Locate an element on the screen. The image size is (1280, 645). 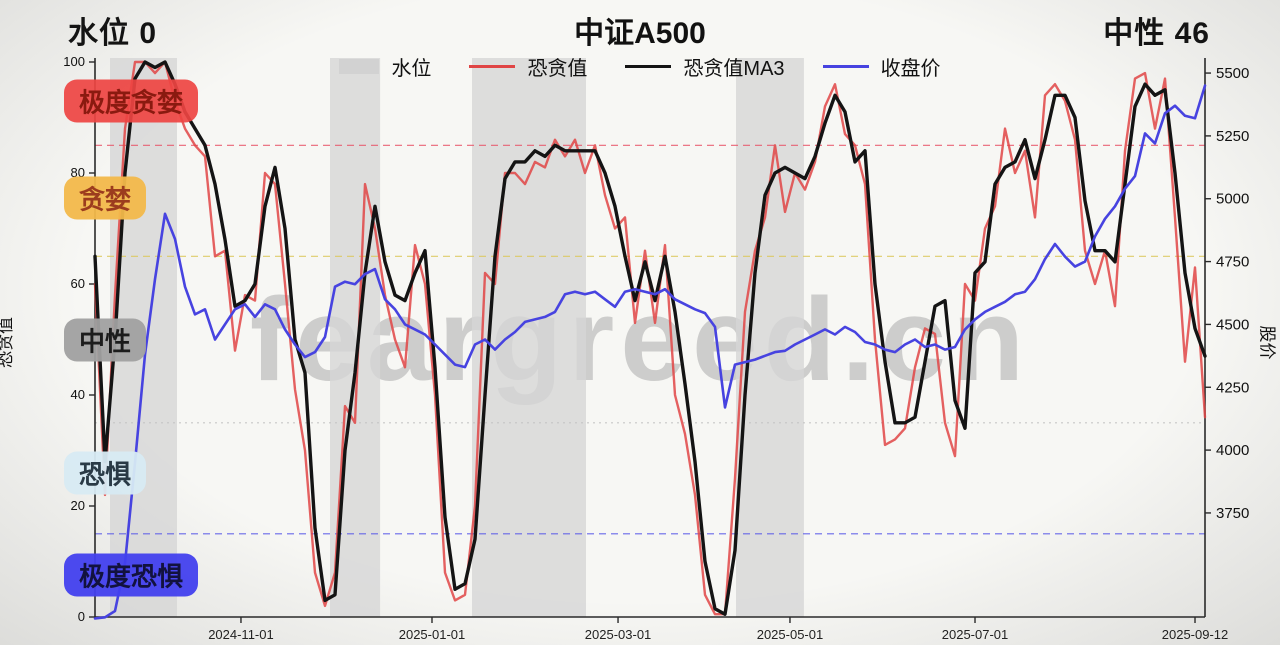
zone-pill-neutral: 中性 is located at coordinates (105, 339).